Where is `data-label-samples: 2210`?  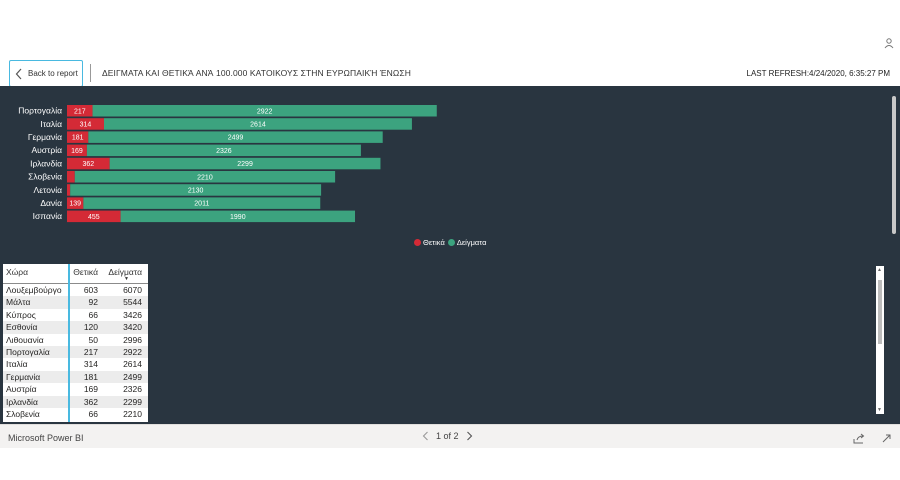 data-label-samples: 2210 is located at coordinates (205, 177).